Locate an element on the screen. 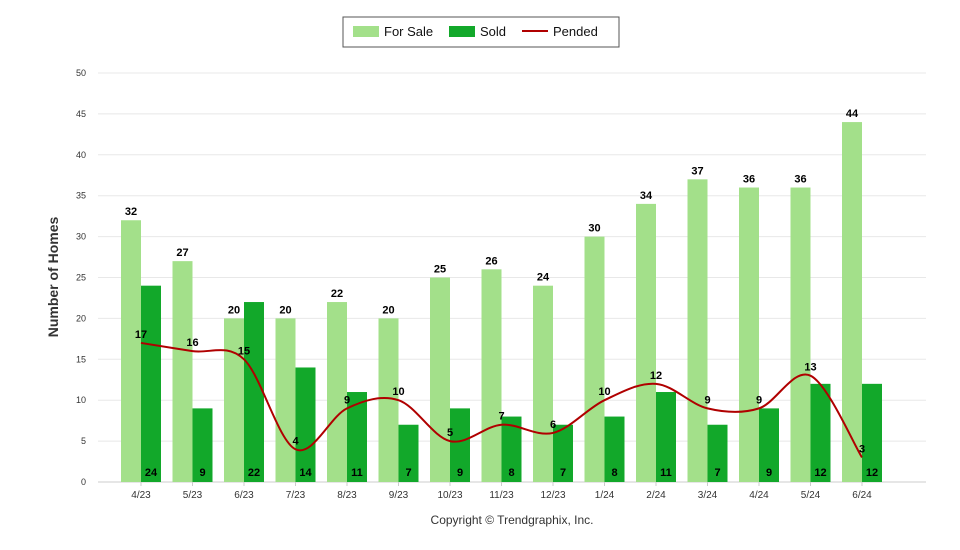 This screenshot has width=960, height=550. y-tick-label: 45 is located at coordinates (81, 114).